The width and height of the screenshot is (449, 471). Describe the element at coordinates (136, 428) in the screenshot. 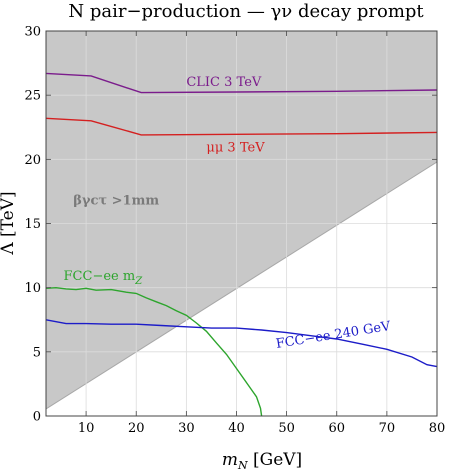

I see `x-tick-label: 20` at that location.